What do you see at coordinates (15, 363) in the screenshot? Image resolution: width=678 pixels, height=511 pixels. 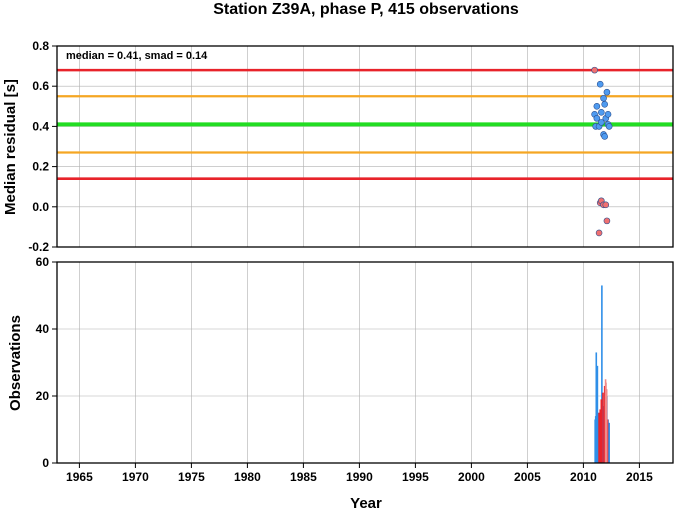 I see `observations-y-label: Observations` at bounding box center [15, 363].